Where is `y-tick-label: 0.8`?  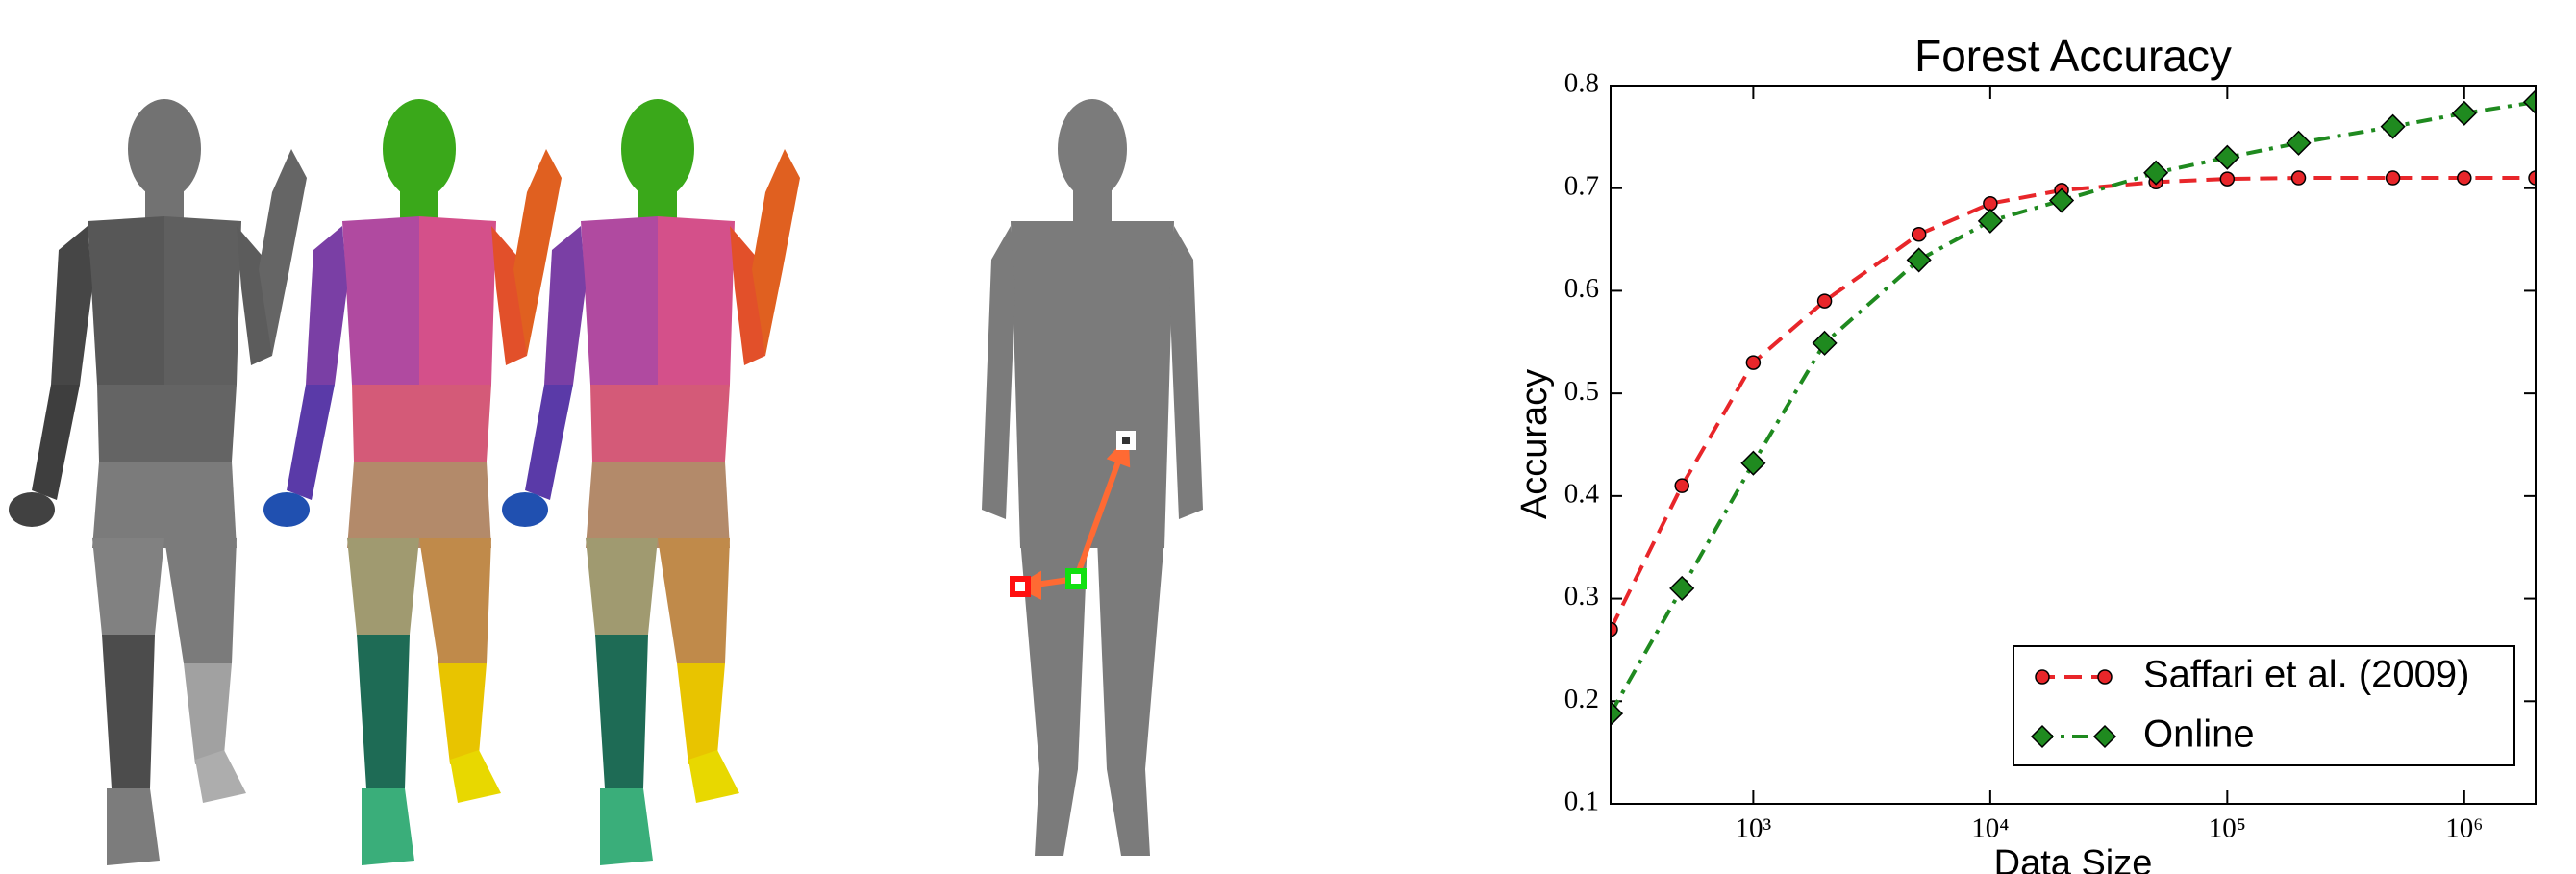
y-tick-label: 0.8 is located at coordinates (1581, 84).